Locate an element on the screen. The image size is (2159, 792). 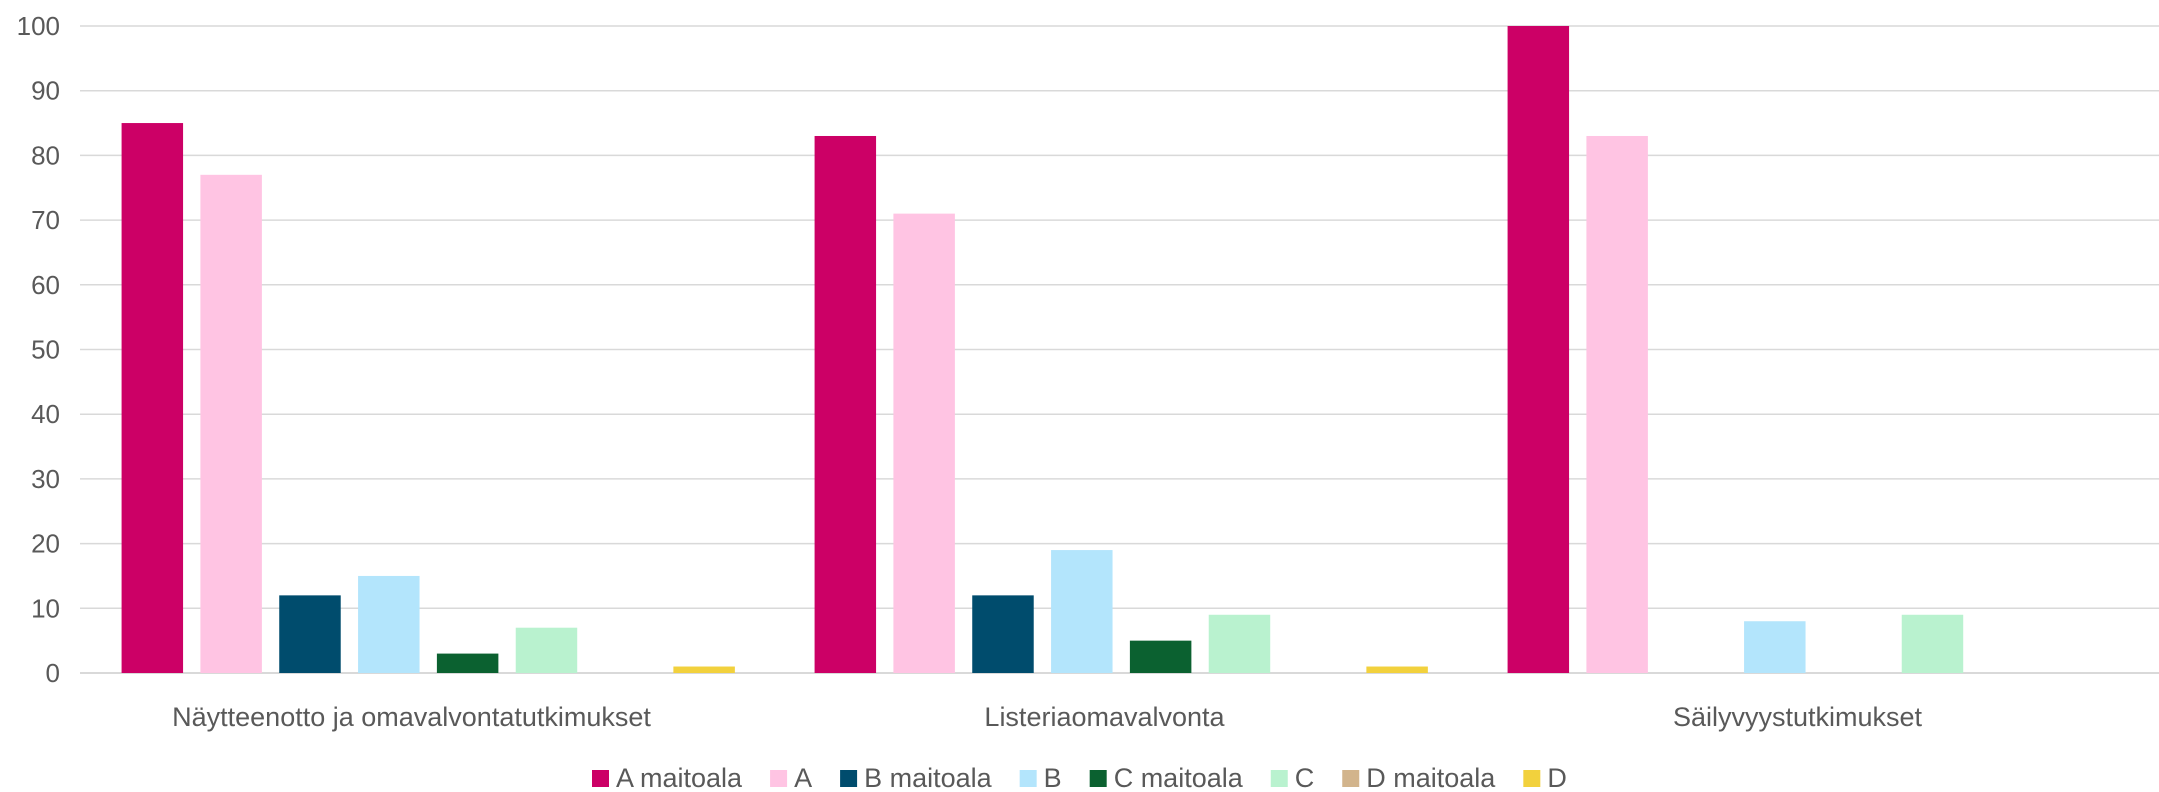
legend-label: C maitoala is located at coordinates (1179, 777).